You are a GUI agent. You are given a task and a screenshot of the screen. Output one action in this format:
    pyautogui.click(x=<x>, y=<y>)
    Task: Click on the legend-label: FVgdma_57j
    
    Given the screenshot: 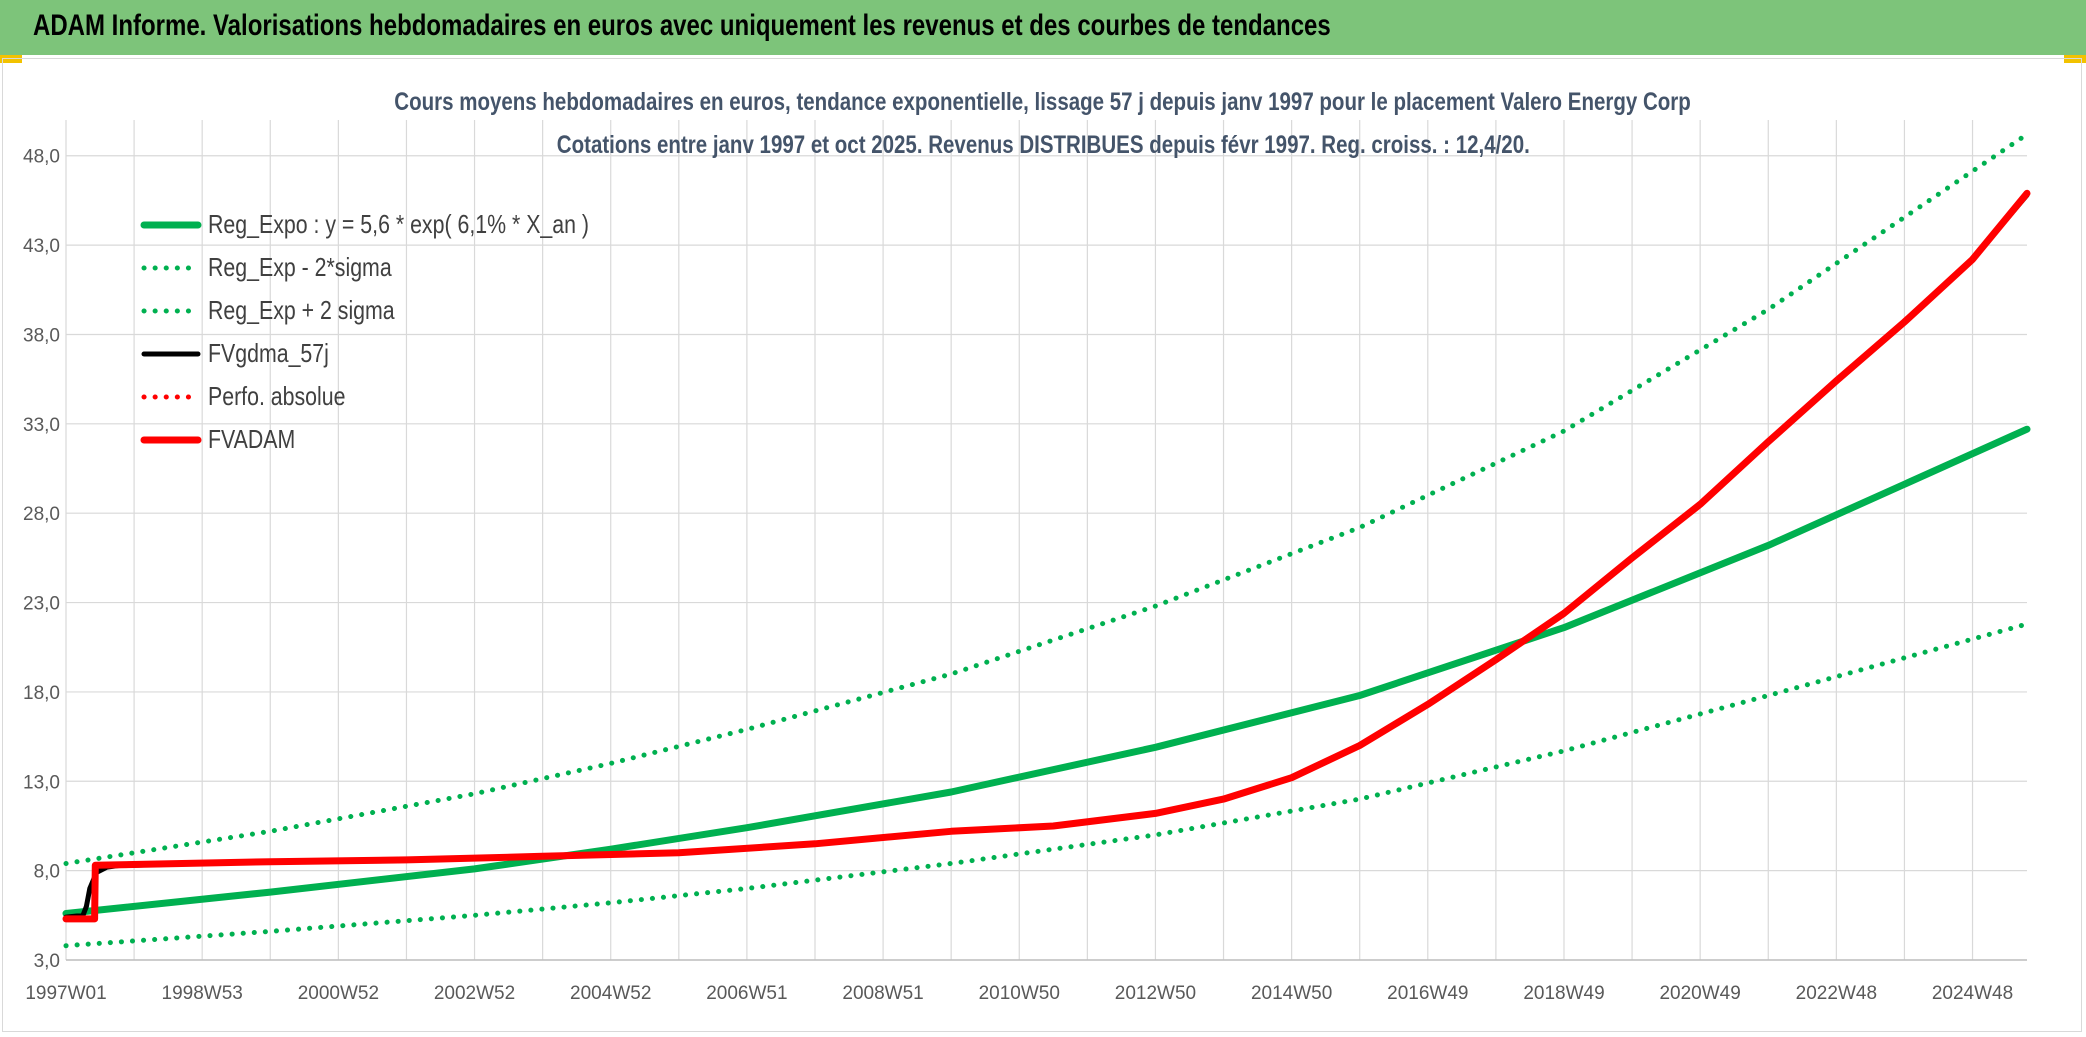 What is the action you would take?
    pyautogui.click(x=268, y=353)
    